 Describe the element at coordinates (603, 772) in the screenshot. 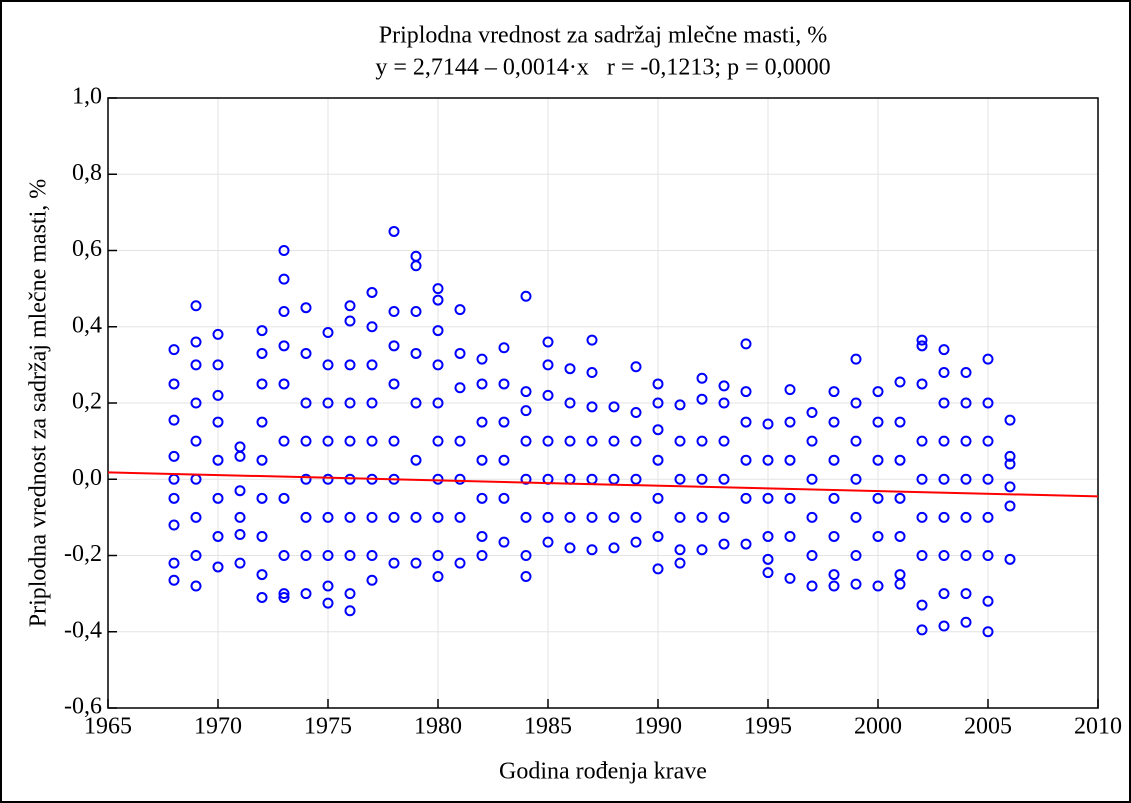

I see `x-axis-label: Godina rođenja krave` at that location.